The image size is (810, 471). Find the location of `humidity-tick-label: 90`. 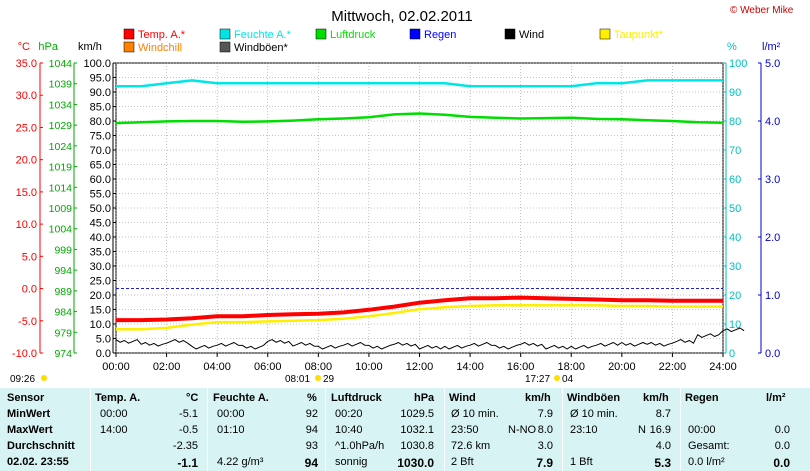

humidity-tick-label: 90 is located at coordinates (735, 93).